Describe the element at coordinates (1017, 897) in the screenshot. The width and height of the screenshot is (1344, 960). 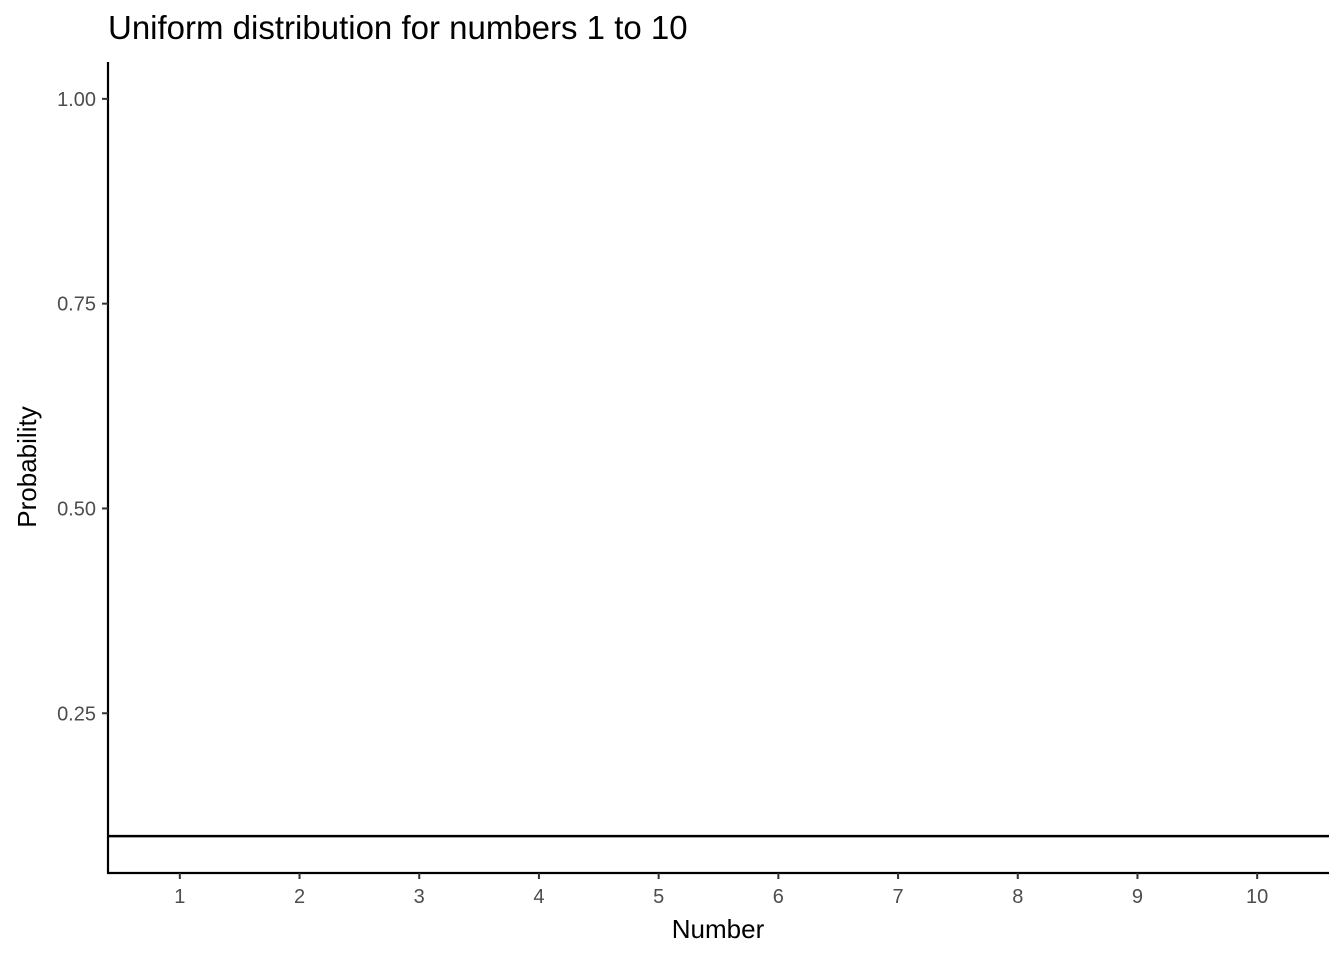
I see `x-tick-label: 8` at that location.